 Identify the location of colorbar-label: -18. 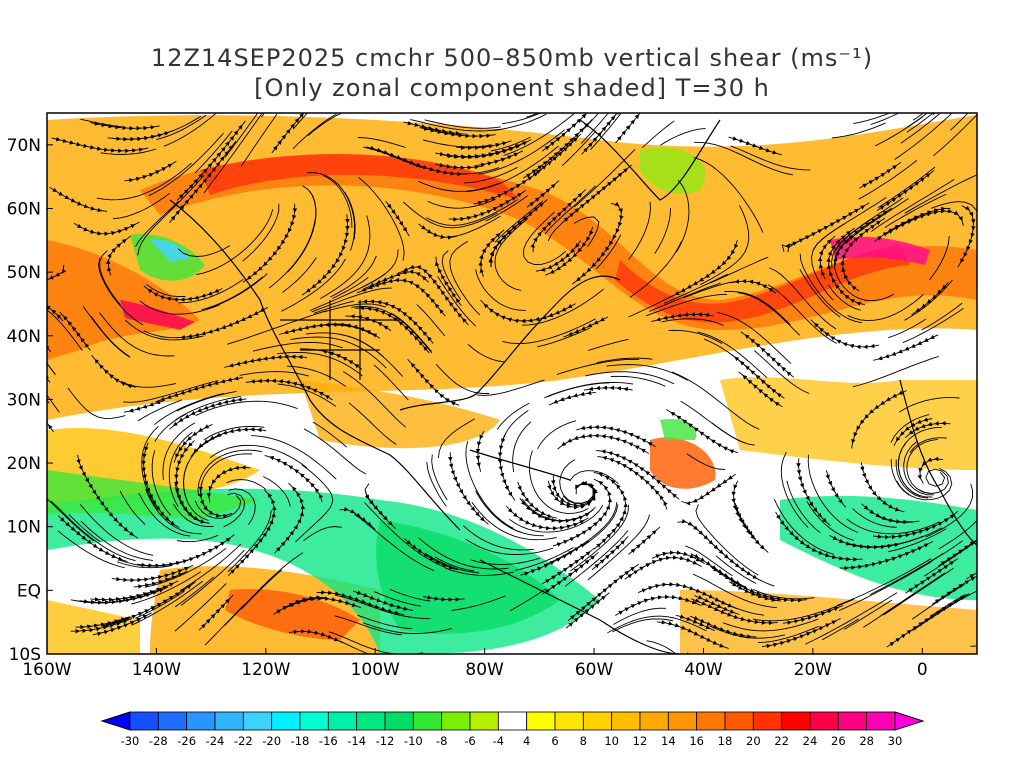
(300, 741).